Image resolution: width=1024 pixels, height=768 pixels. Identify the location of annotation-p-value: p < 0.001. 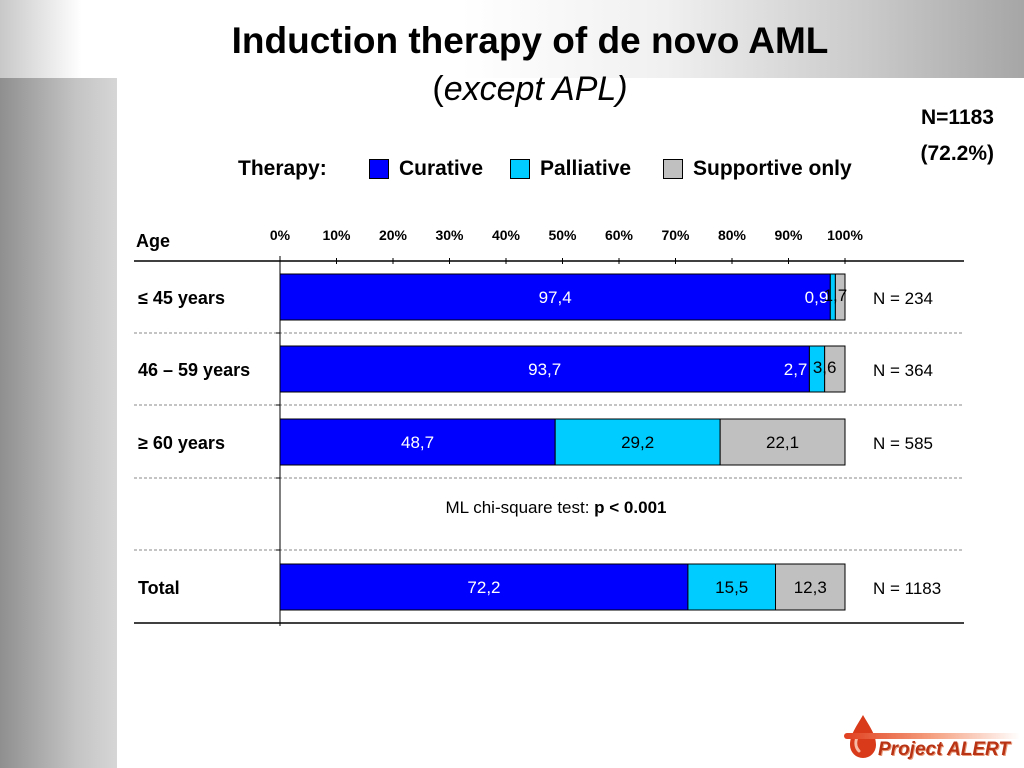
(630, 507).